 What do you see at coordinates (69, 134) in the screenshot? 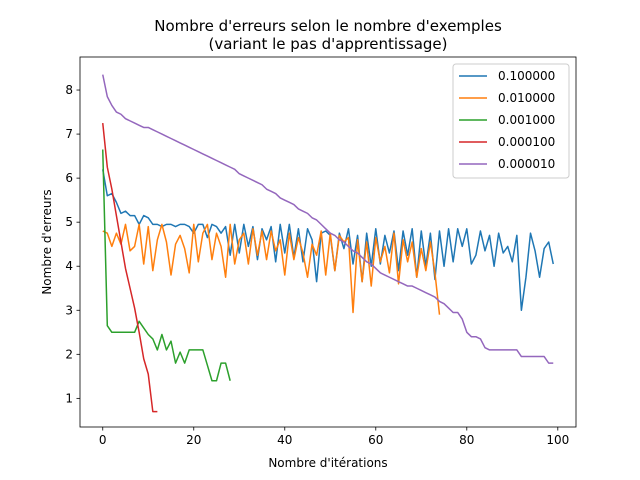
I see `y-tick-label: 7` at bounding box center [69, 134].